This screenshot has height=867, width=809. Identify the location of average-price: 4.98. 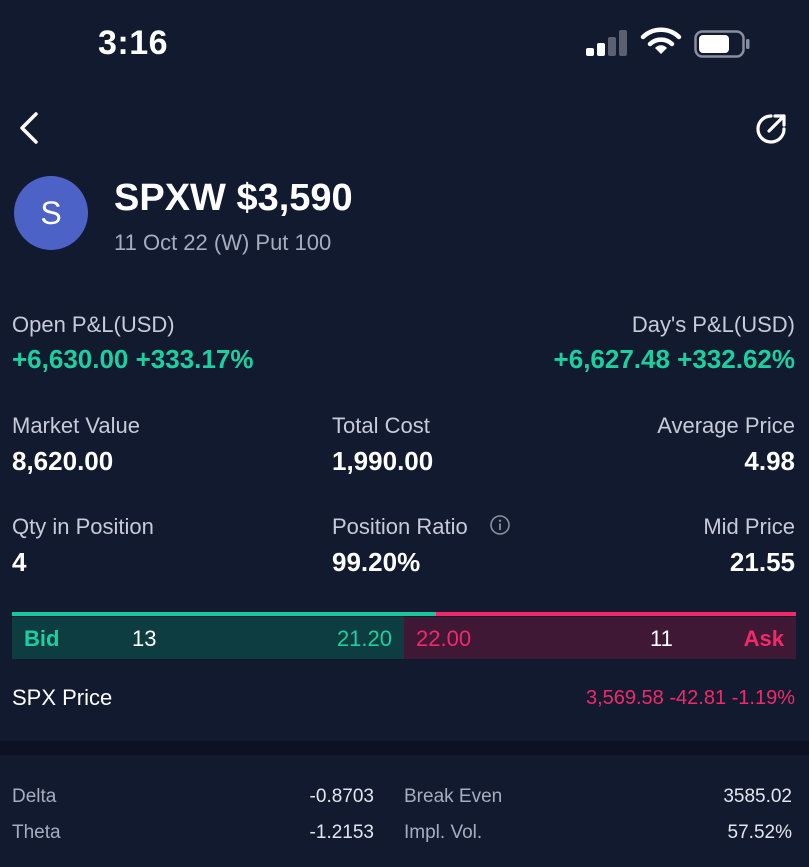
(769, 461).